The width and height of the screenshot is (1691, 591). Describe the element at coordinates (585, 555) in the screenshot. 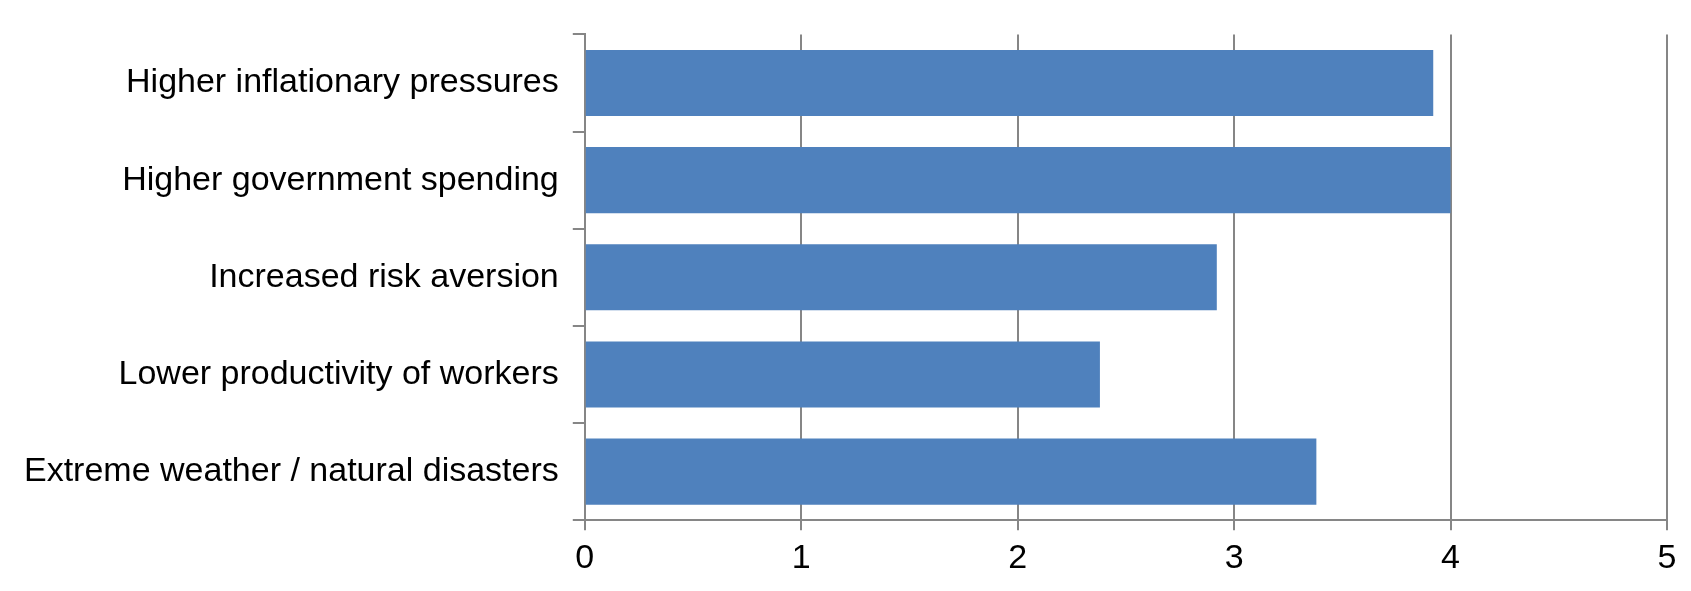

I see `x-tick-label: 0` at that location.